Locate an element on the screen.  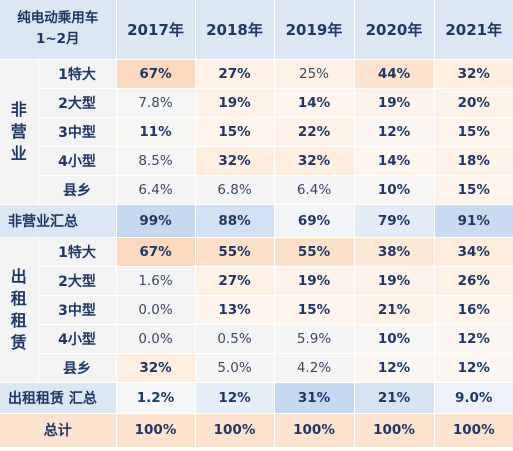
value-cell: 18% is located at coordinates (473, 161).